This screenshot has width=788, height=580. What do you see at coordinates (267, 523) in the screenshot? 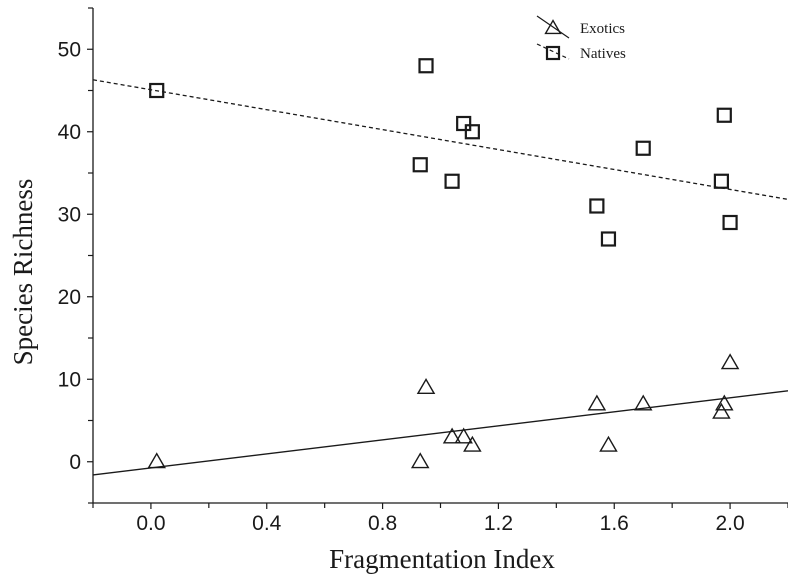
I see `x-tick-label: 0.4` at bounding box center [267, 523].